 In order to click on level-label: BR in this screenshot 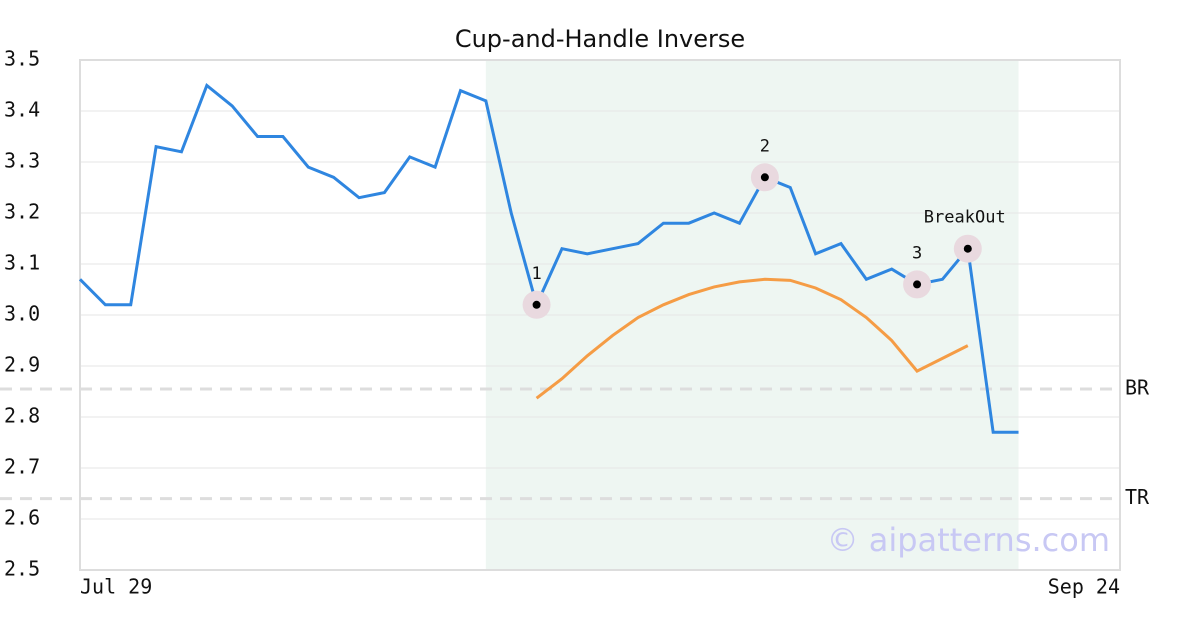, I will do `click(1137, 387)`.